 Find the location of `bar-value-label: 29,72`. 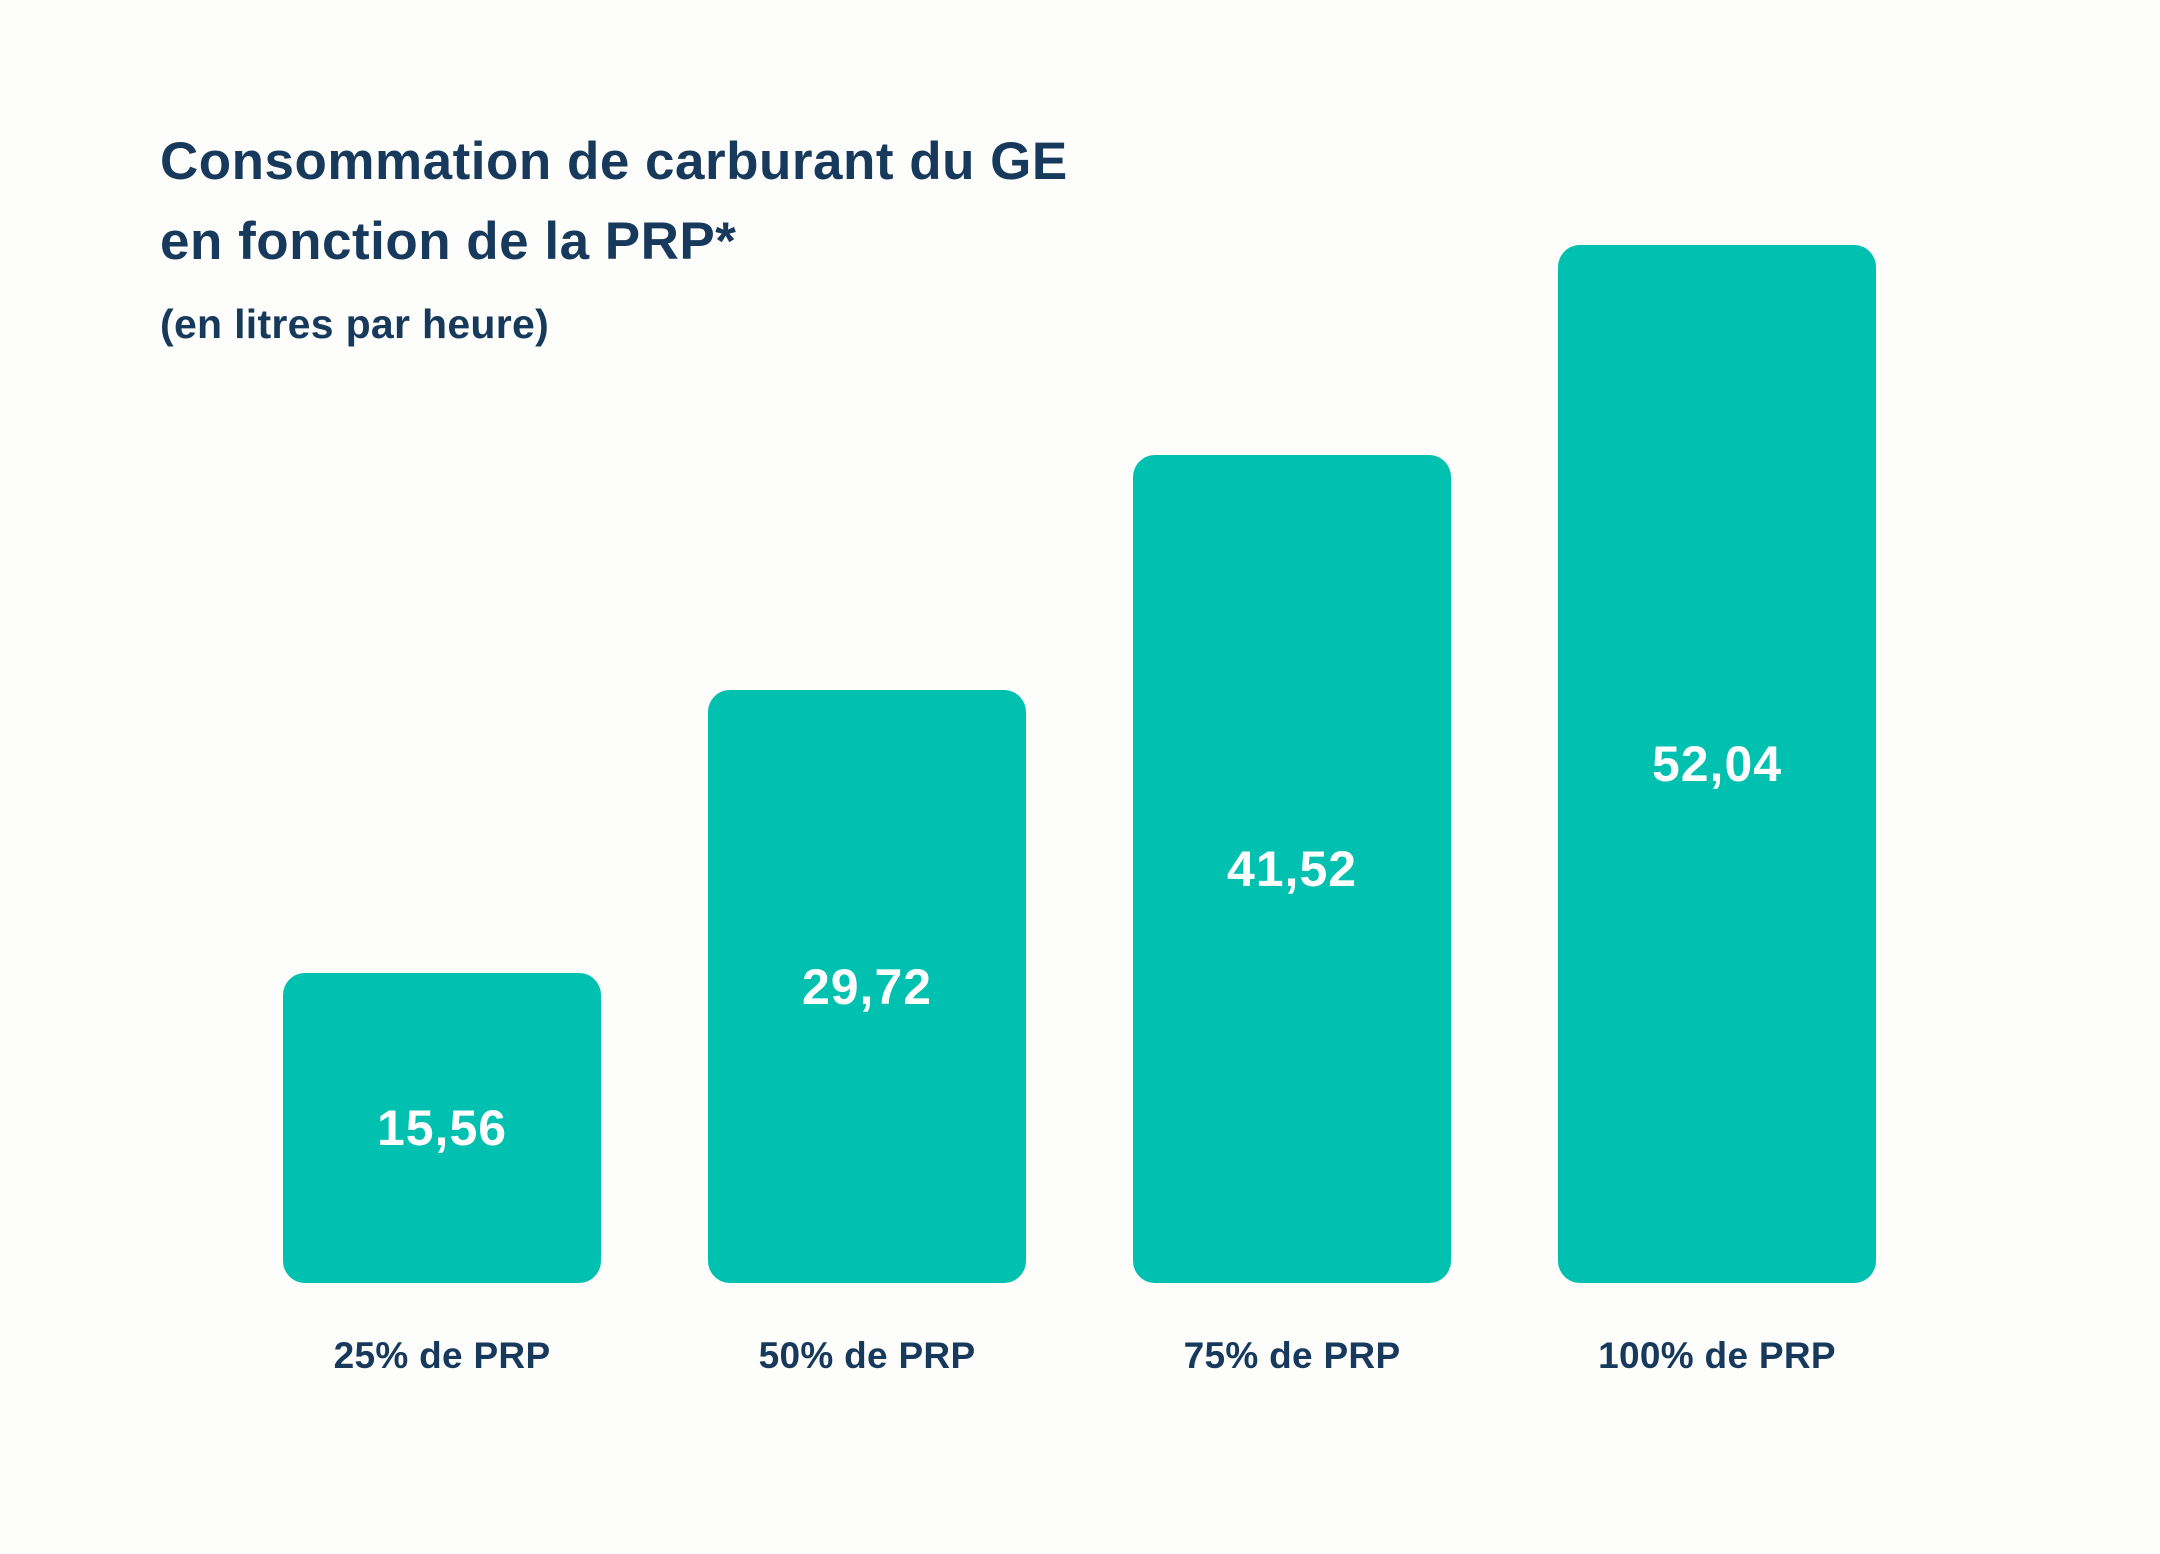

bar-value-label: 29,72 is located at coordinates (867, 986).